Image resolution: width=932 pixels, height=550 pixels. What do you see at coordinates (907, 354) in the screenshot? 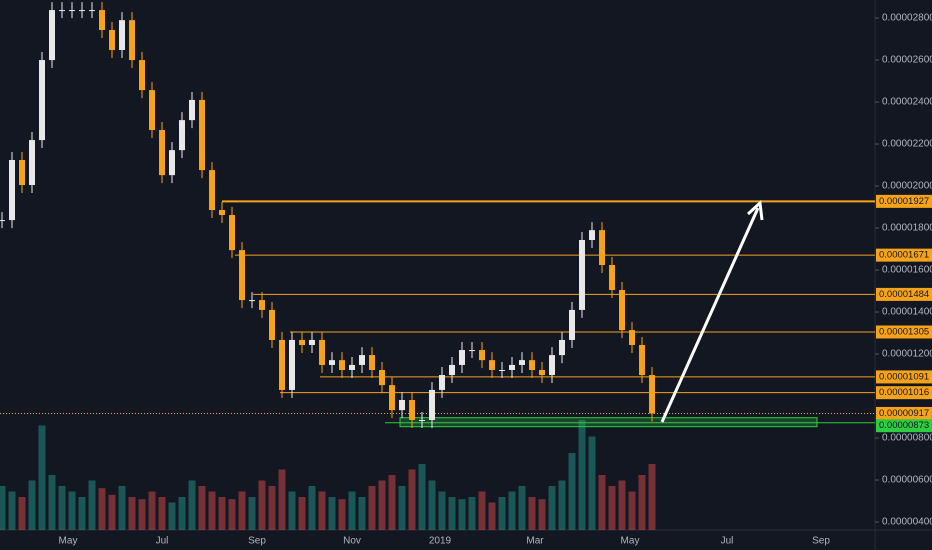
I see `y-tick-label: 0.00001200` at bounding box center [907, 354].